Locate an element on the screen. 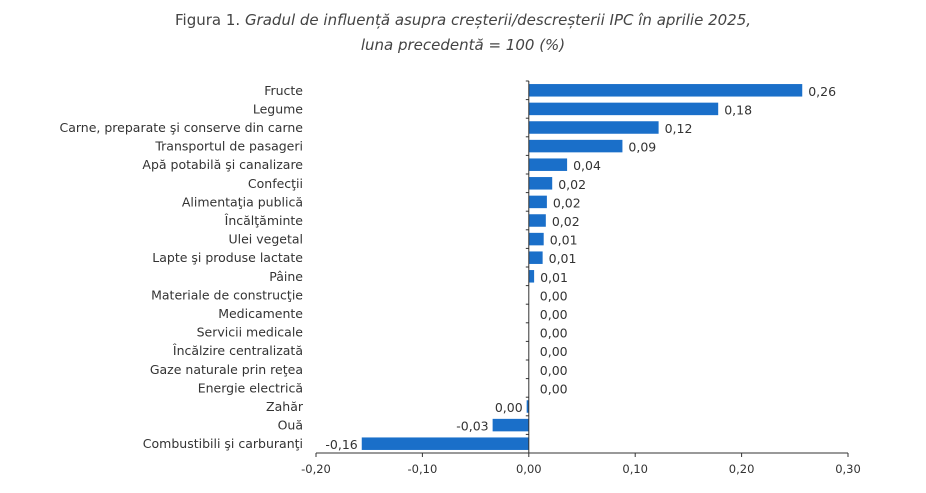 Image resolution: width=926 pixels, height=493 pixels. data-label: 0,18 is located at coordinates (738, 109).